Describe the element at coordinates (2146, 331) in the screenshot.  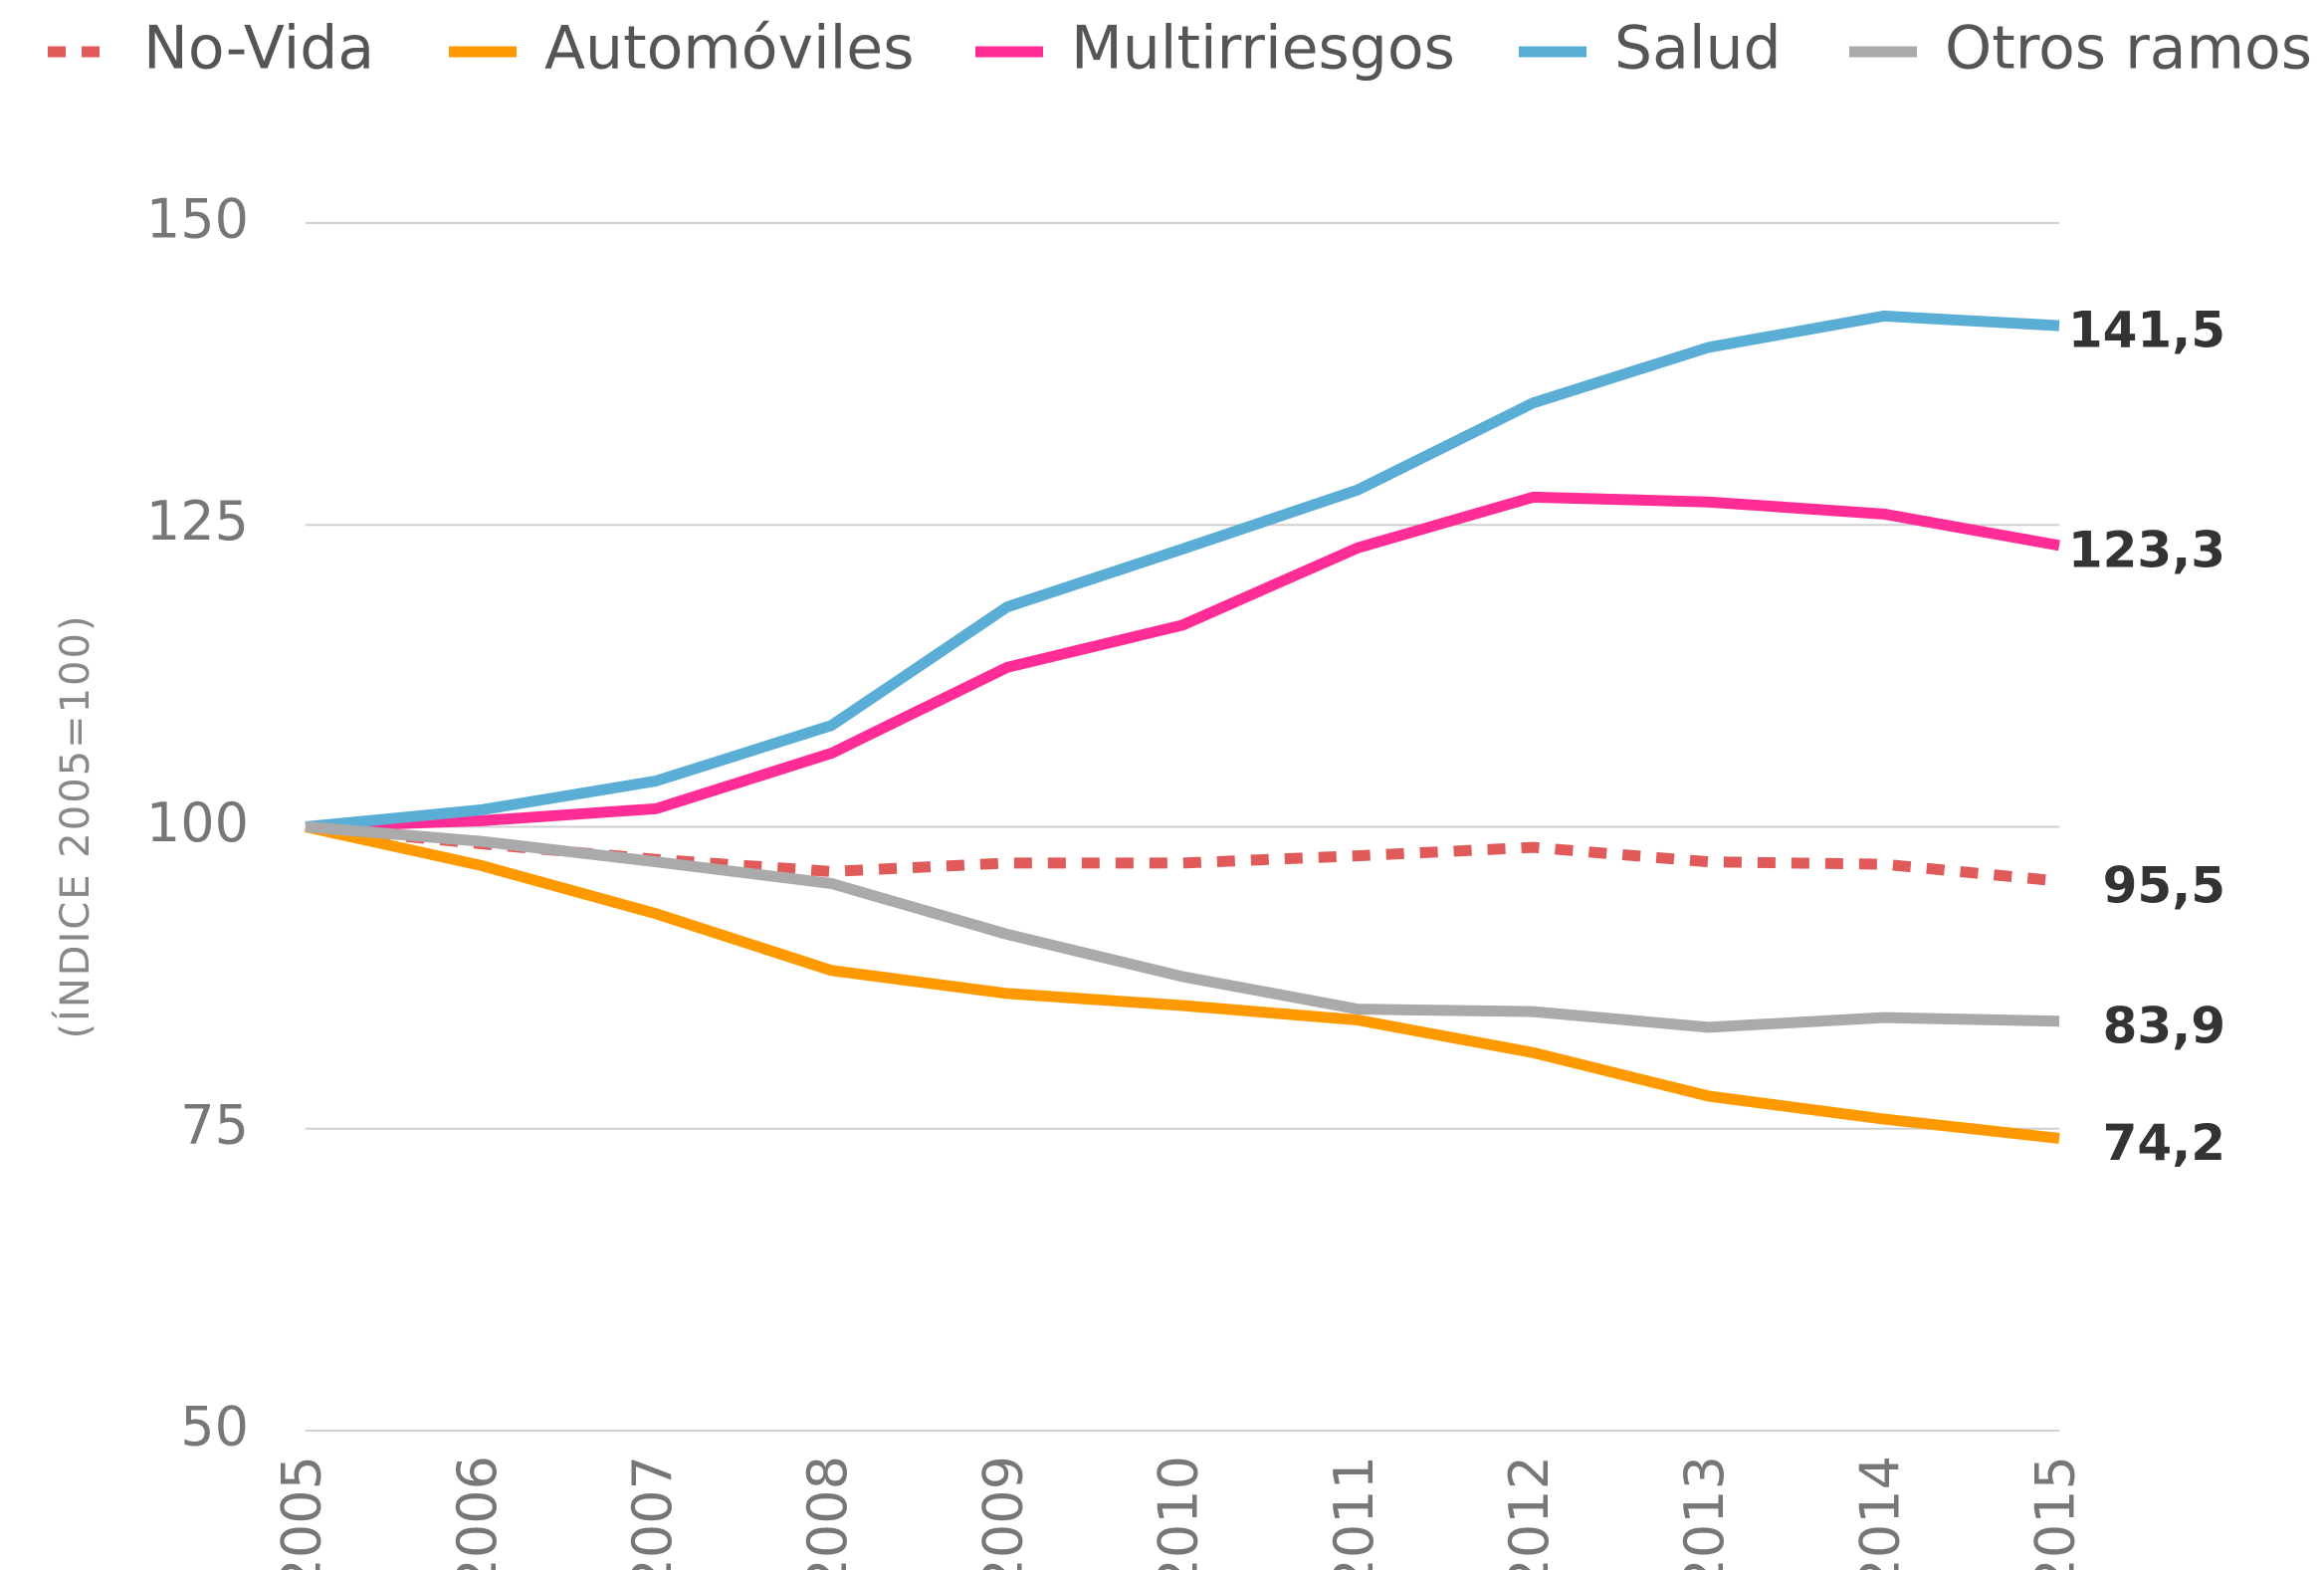
I see `value-label: 141,5` at that location.